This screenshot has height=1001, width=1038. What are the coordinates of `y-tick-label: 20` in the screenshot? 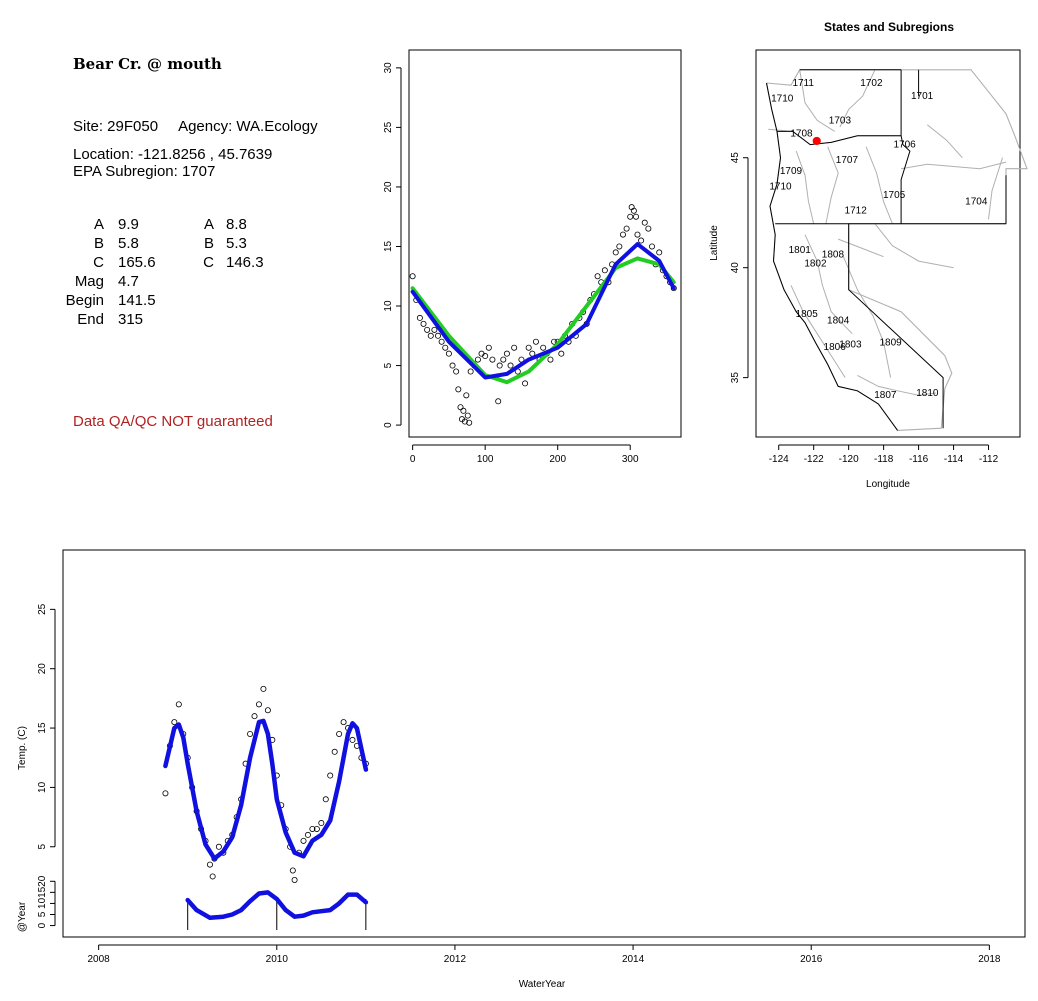 It's located at (42, 669).